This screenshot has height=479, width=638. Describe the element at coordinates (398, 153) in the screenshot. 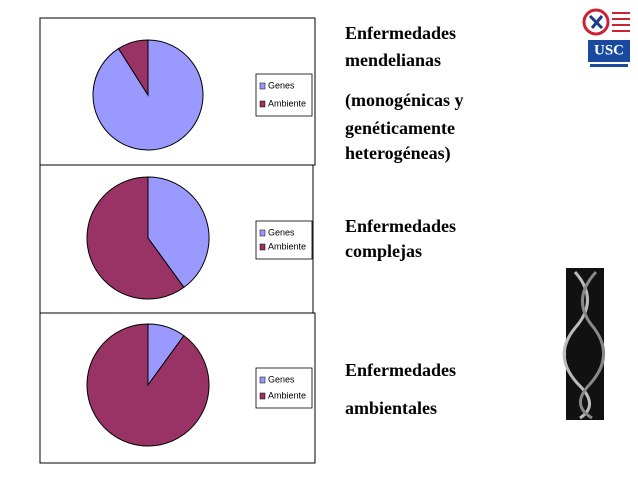

I see `slide-text: heterogéneas)` at that location.